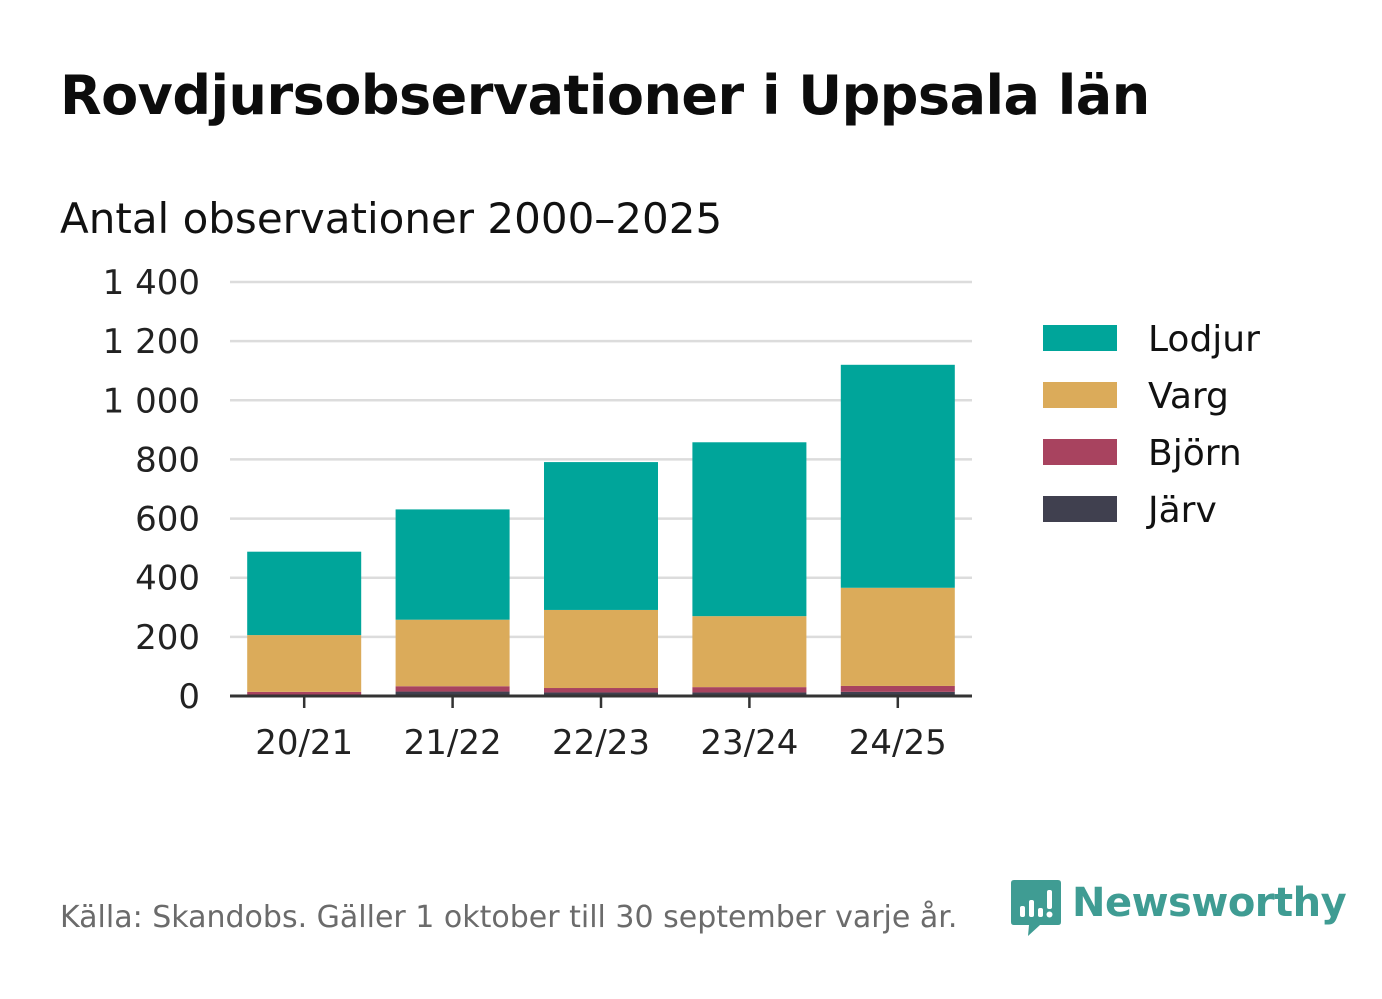  What do you see at coordinates (898, 743) in the screenshot?
I see `x-tick-label-24-25: 24/25` at bounding box center [898, 743].